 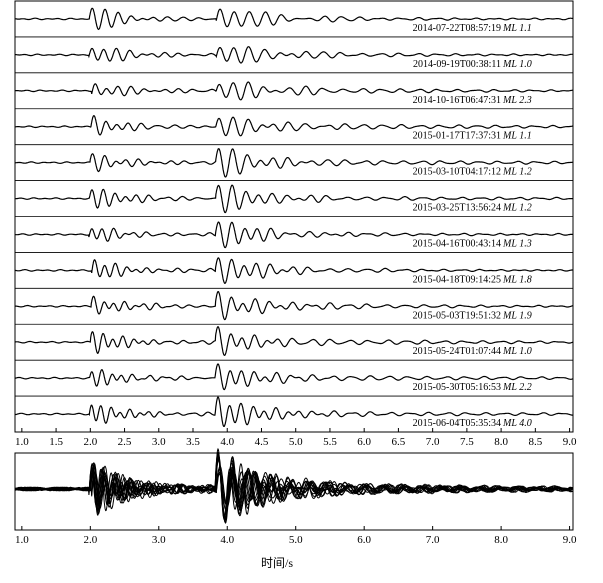 What do you see at coordinates (330, 442) in the screenshot?
I see `x-tick-label: 5.5` at bounding box center [330, 442].